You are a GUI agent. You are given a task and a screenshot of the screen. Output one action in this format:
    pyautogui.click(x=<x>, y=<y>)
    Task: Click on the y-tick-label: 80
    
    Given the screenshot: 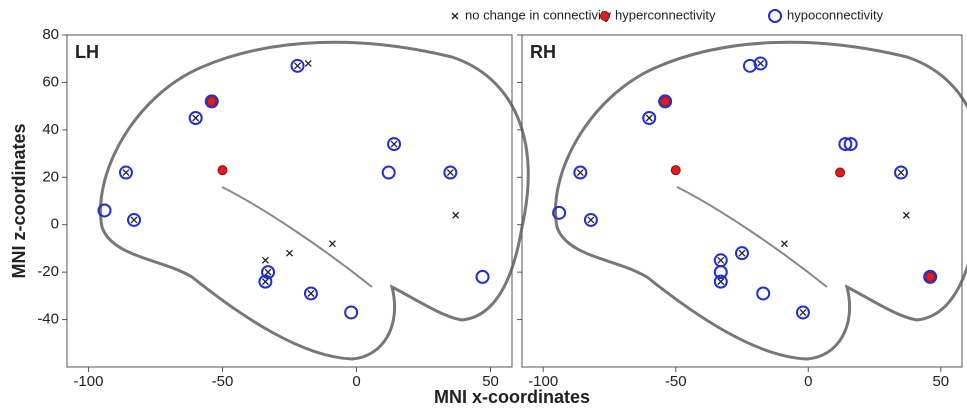 What is the action you would take?
    pyautogui.click(x=50, y=34)
    